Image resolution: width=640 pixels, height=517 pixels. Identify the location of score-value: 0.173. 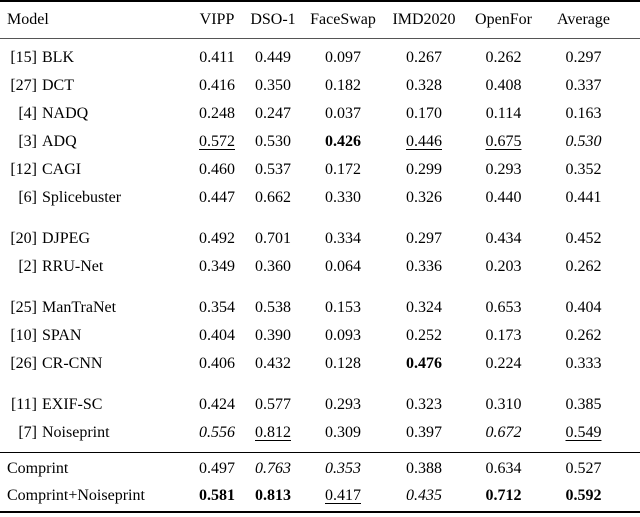
(503, 335).